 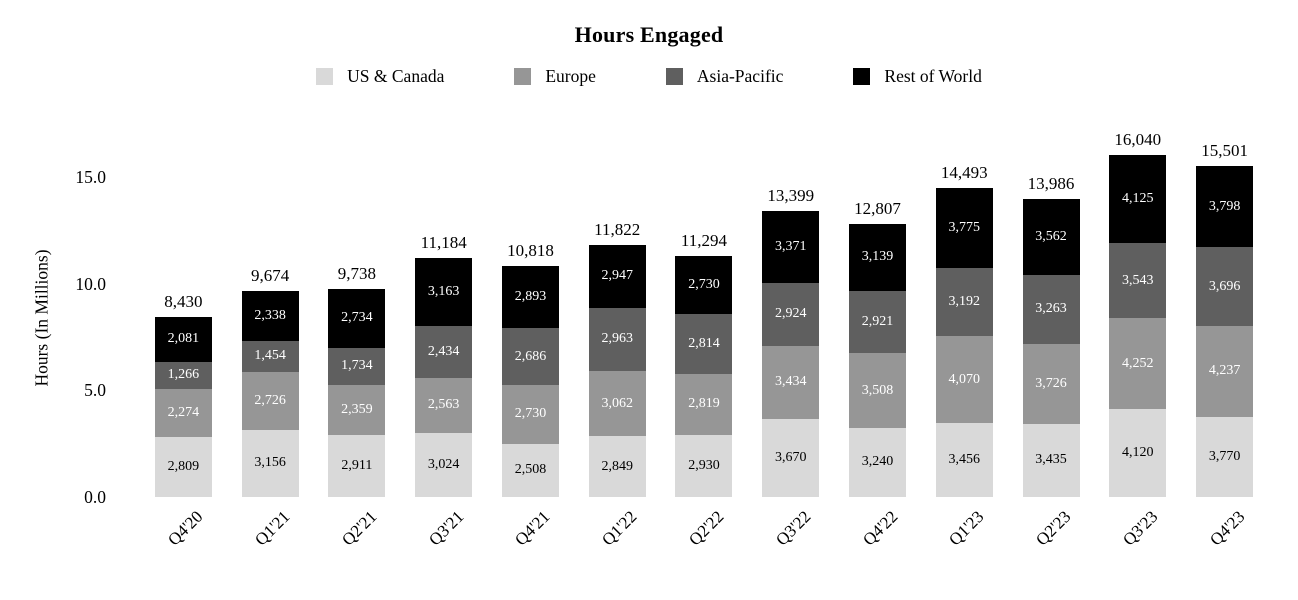 I want to click on bar-segment-rest-of-world: 2,734, so click(x=357, y=318).